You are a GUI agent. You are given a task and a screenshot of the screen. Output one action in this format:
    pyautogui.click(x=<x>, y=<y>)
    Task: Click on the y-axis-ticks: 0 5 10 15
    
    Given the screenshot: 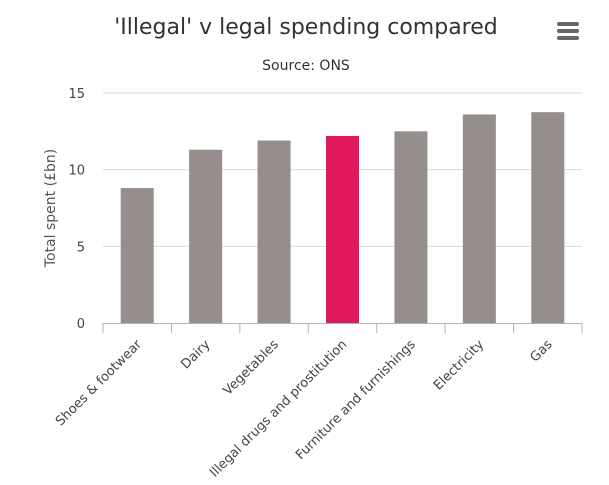 What is the action you would take?
    pyautogui.click(x=76, y=209)
    